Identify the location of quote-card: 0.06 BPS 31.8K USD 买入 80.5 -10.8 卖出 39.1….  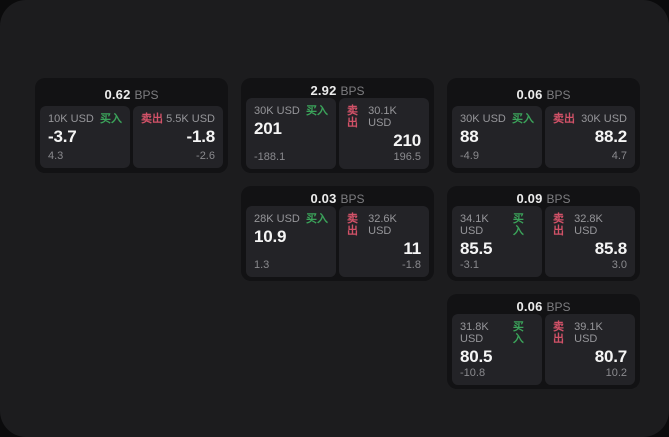
(543, 341).